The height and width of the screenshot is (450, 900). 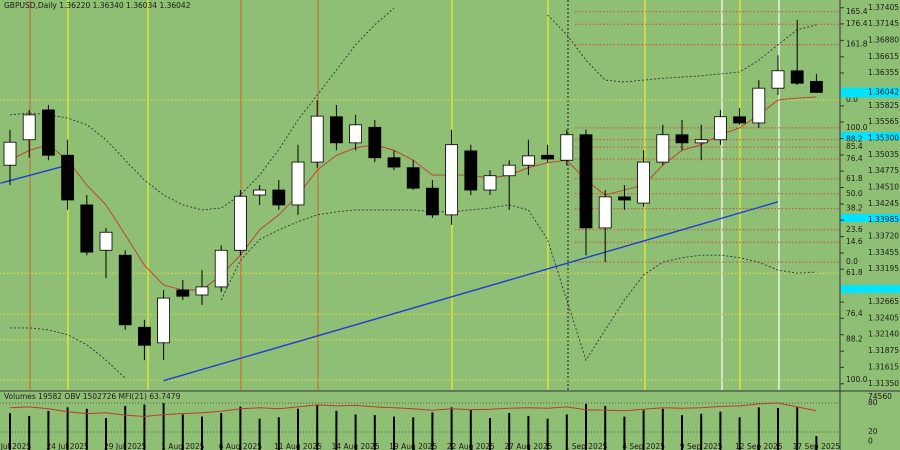 What do you see at coordinates (883, 39) in the screenshot?
I see `y-tick-label: 1.36880` at bounding box center [883, 39].